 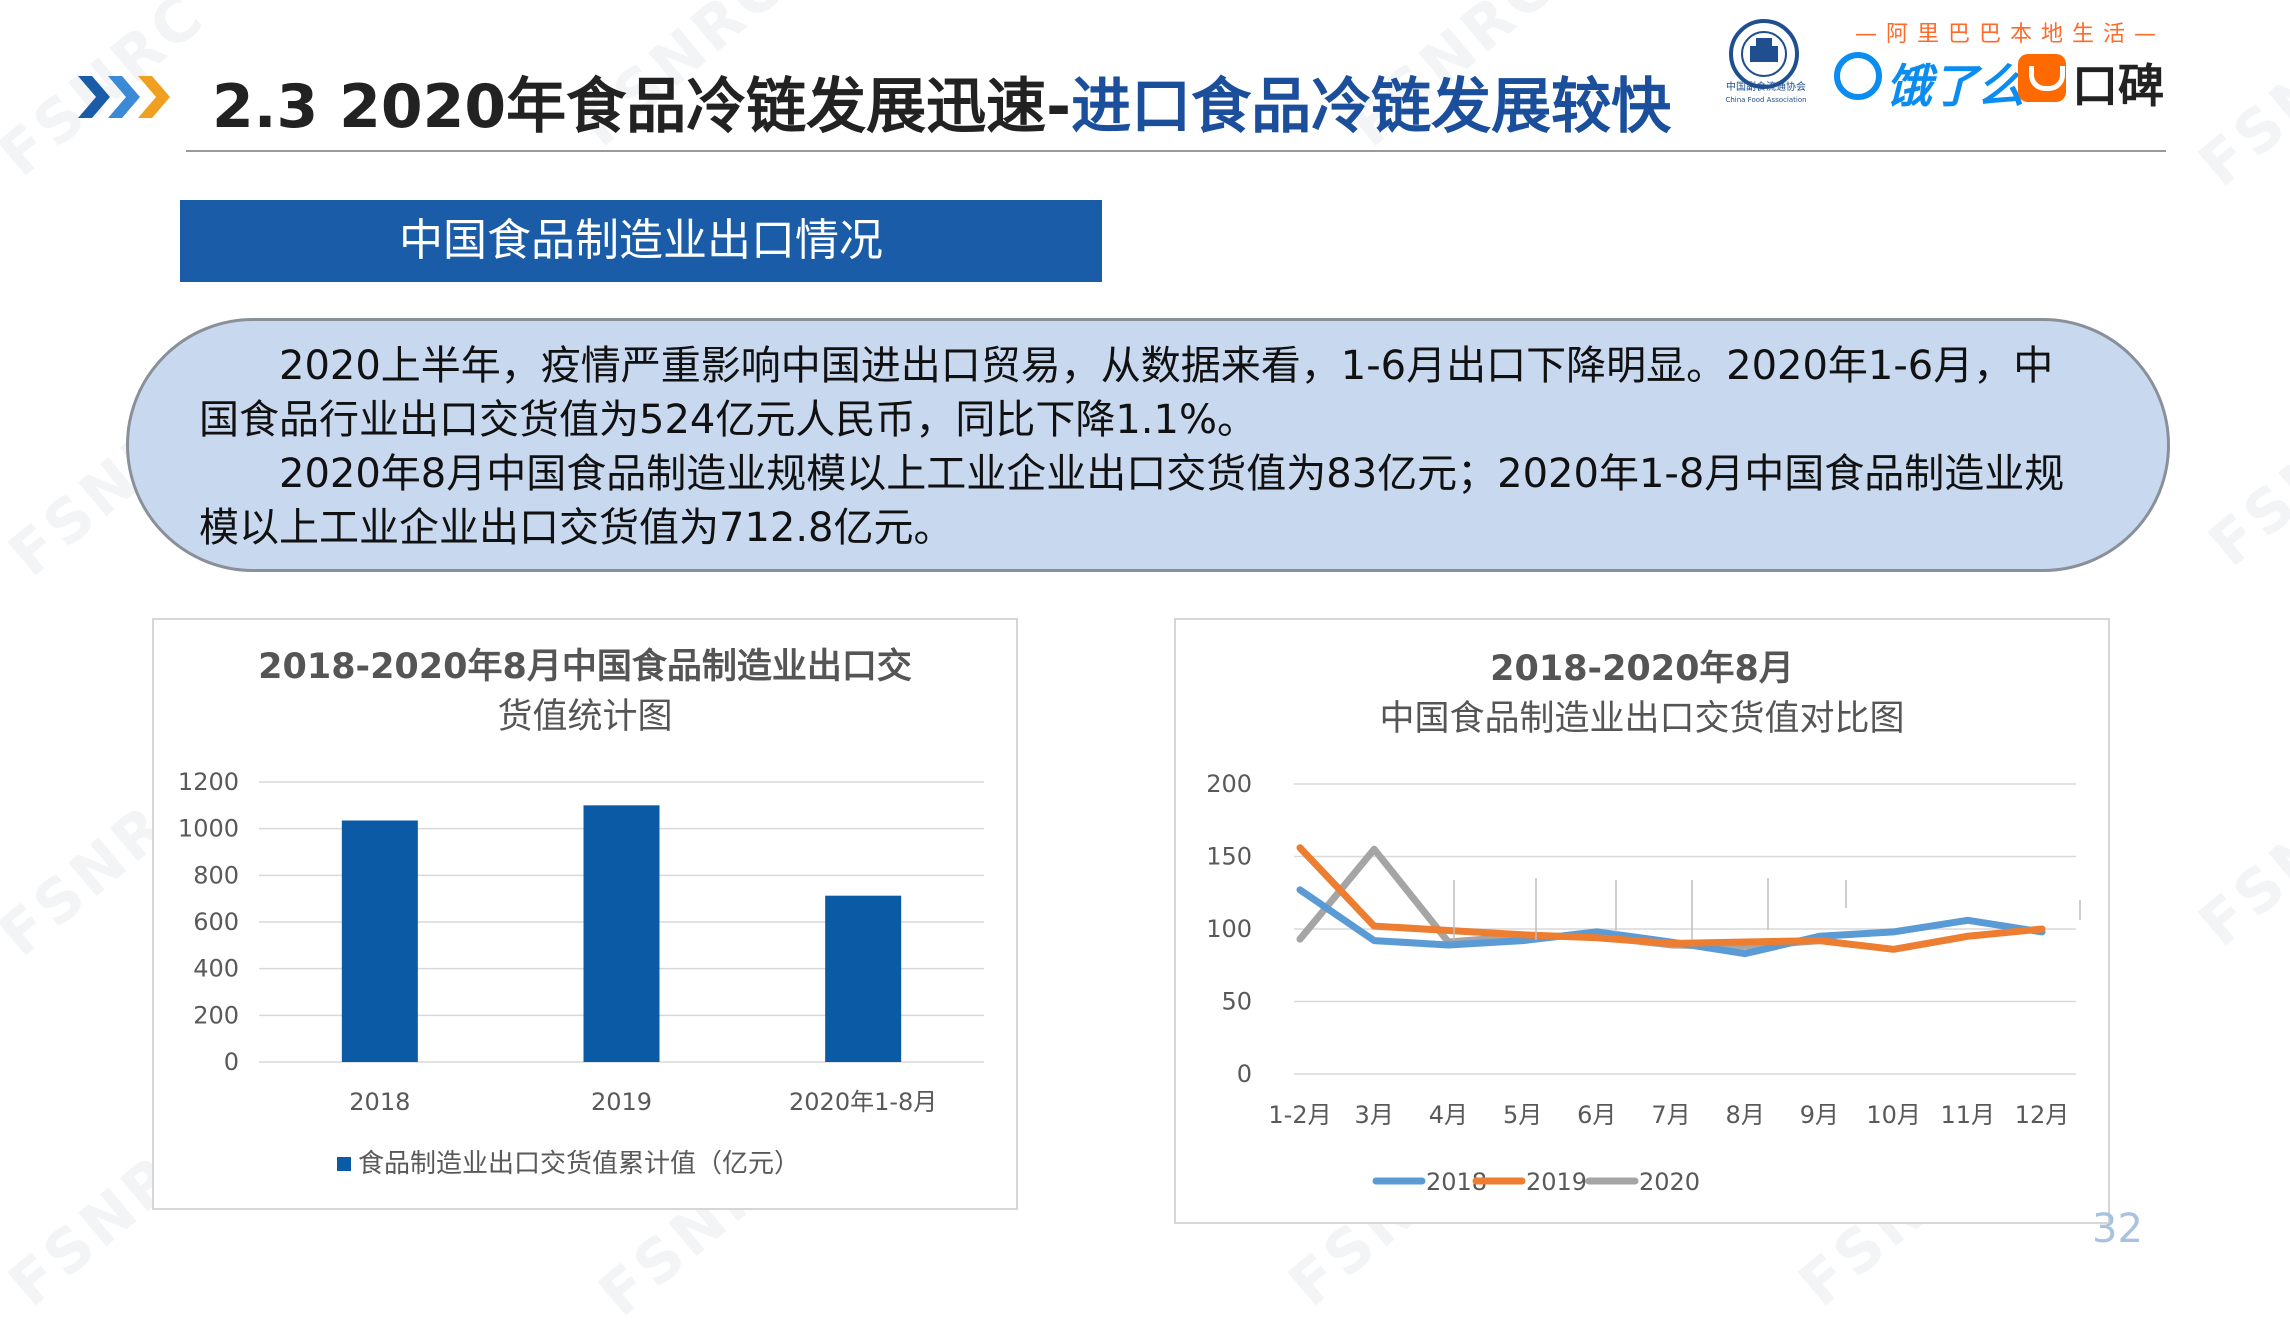 What do you see at coordinates (2006, 34) in the screenshot?
I see `logo-tagline: — 阿 里 巴 巴 本 地 生 活 —` at bounding box center [2006, 34].